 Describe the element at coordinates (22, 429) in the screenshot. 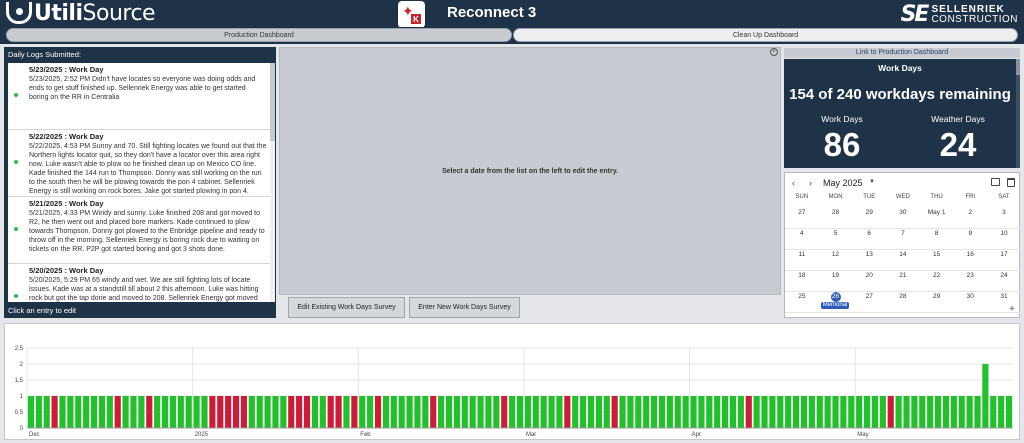

I see `chart-y-tick-label: 0` at that location.